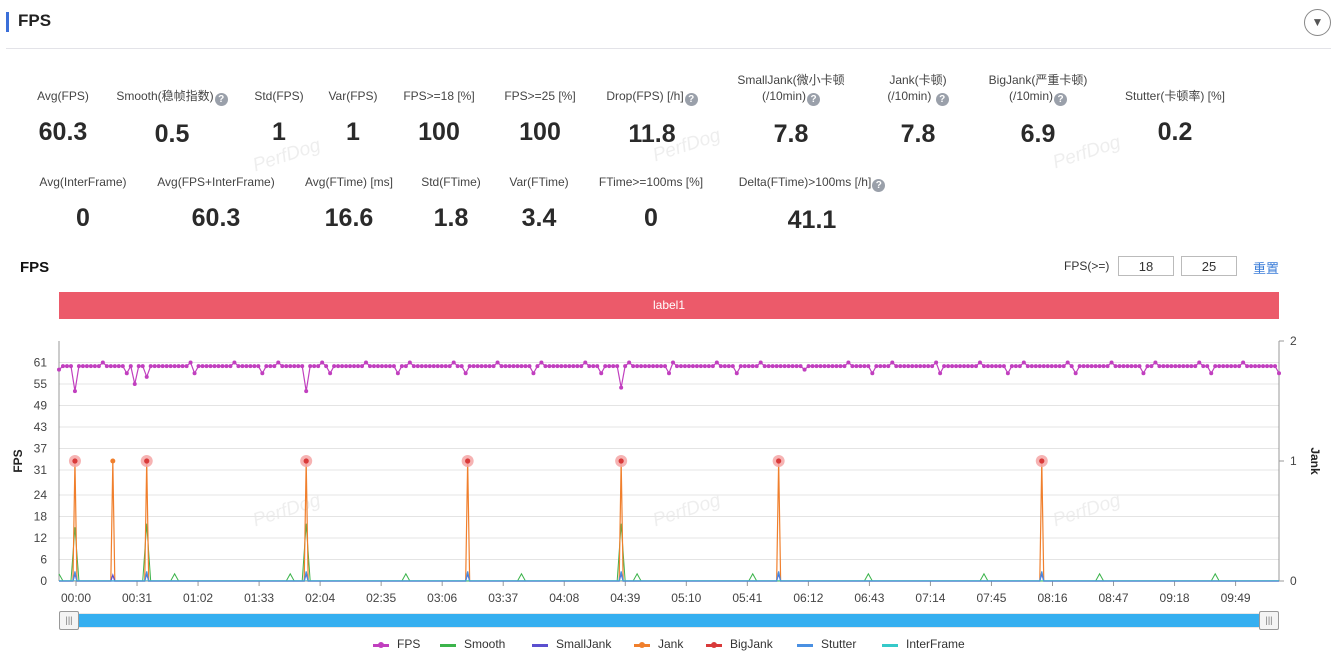 The image size is (1339, 661). Describe the element at coordinates (621, 461) in the screenshot. I see `bigjank-point` at that location.